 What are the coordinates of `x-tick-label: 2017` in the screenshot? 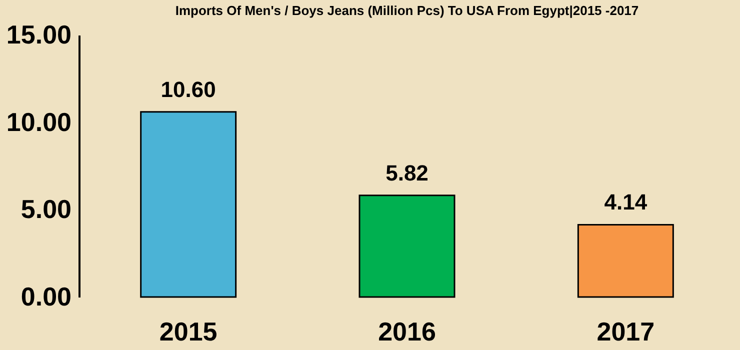 It's located at (625, 331).